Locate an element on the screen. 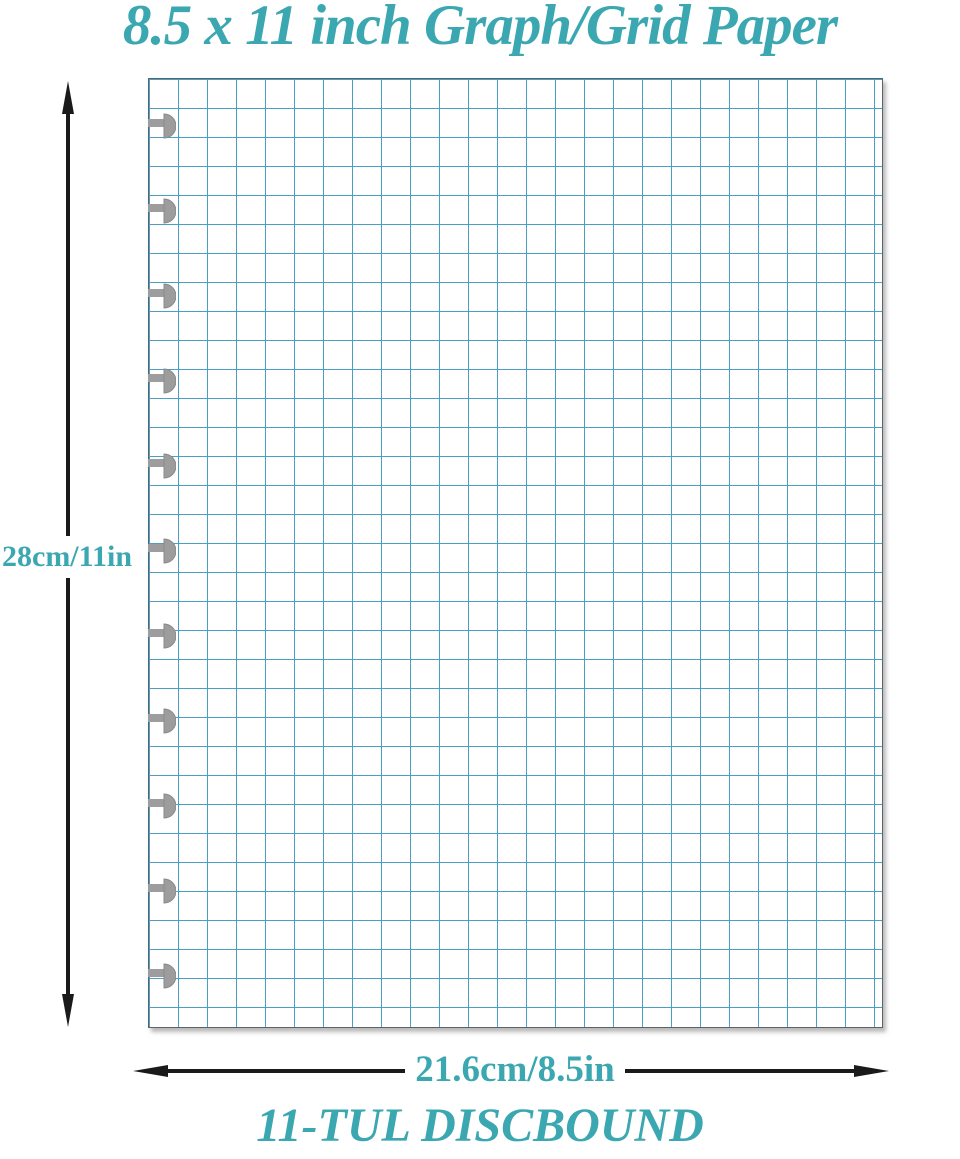 The height and width of the screenshot is (1159, 960). height-dimension-label: 28cm/11in is located at coordinates (69, 557).